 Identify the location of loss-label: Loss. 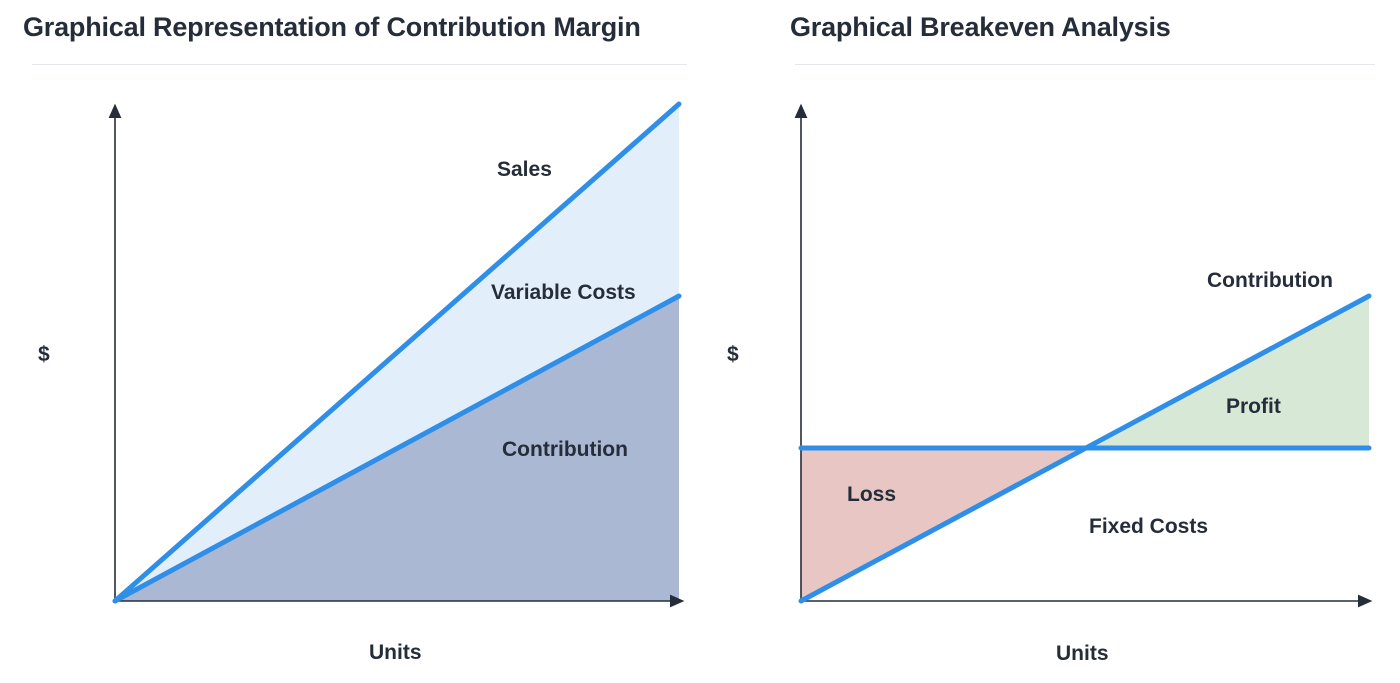
(871, 494).